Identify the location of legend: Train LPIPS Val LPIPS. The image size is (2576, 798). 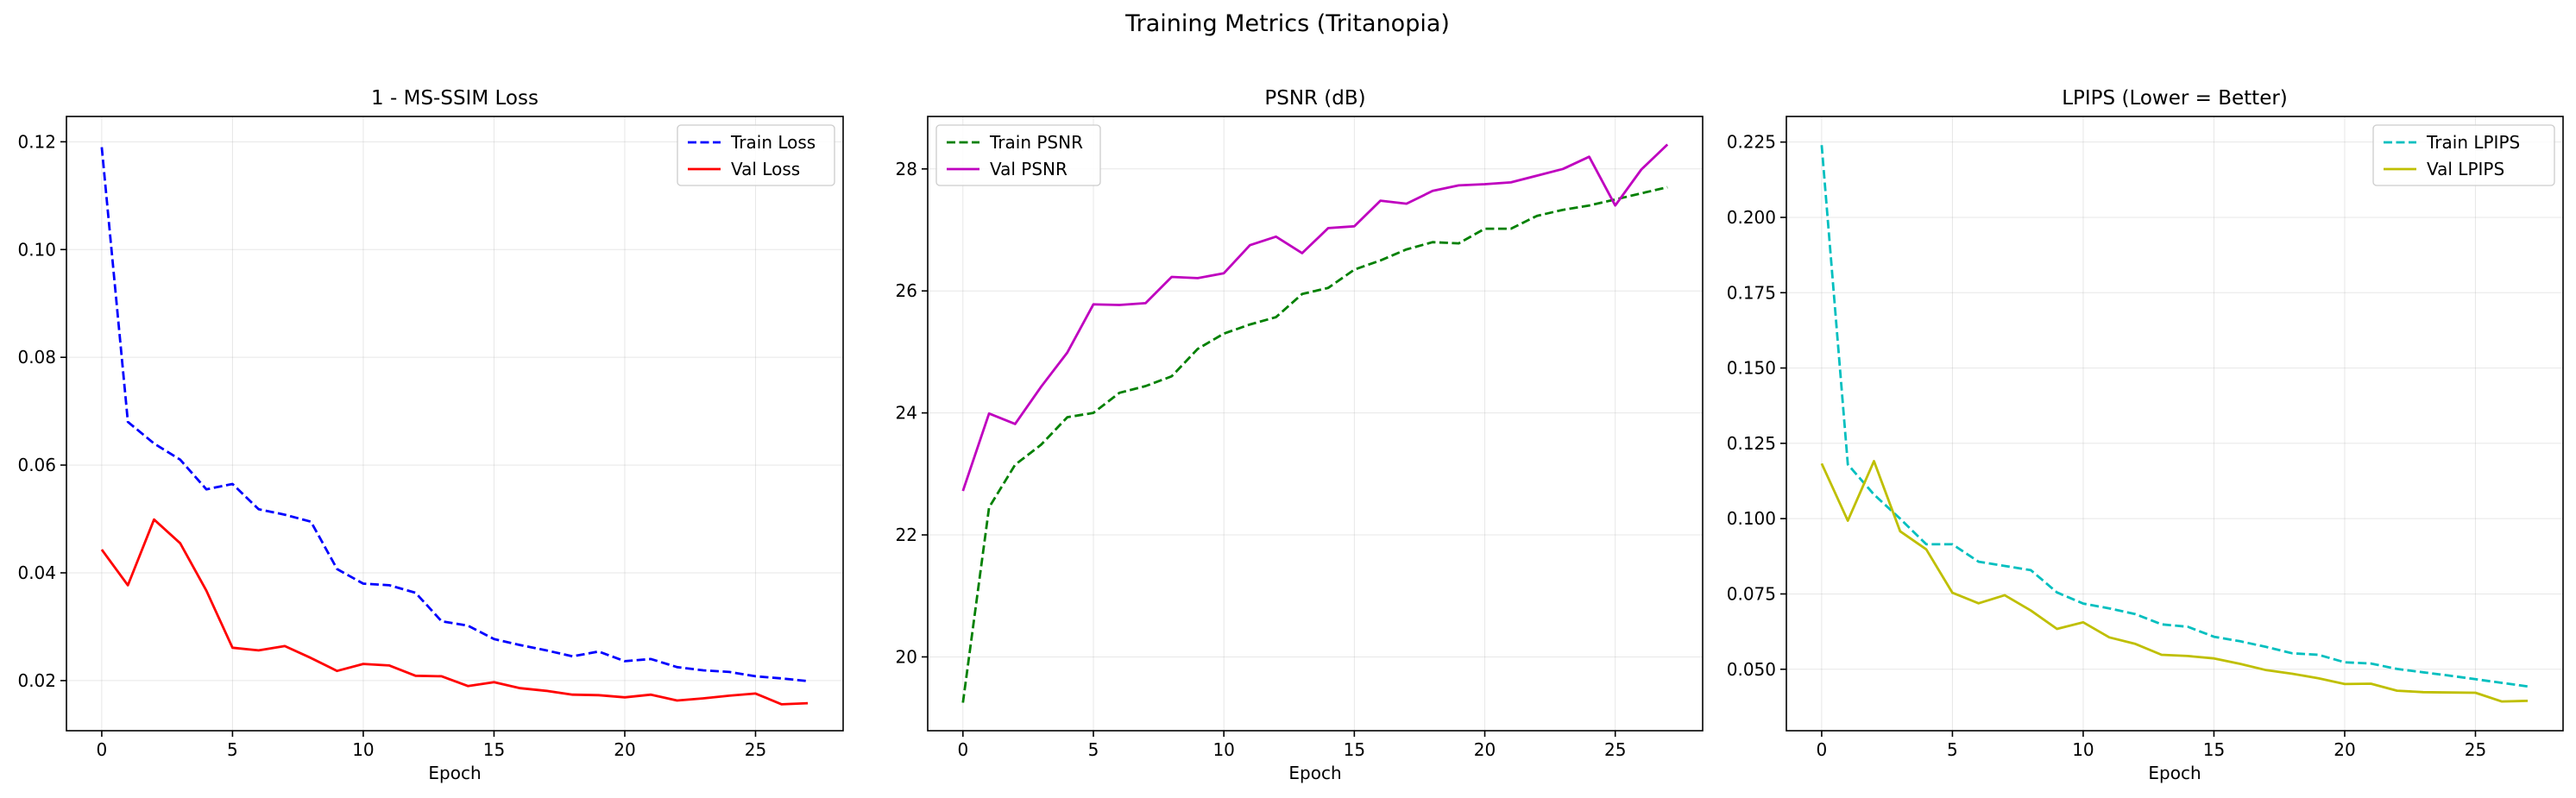
(2463, 155).